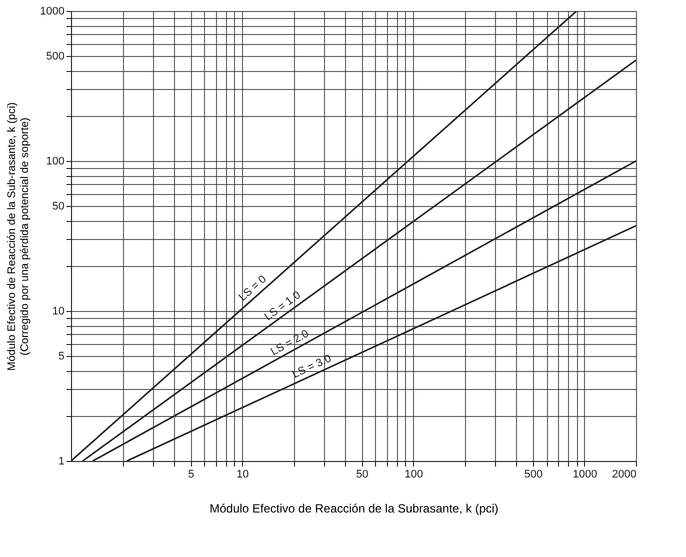 The image size is (686, 557). I want to click on x-tick-label: 10, so click(242, 474).